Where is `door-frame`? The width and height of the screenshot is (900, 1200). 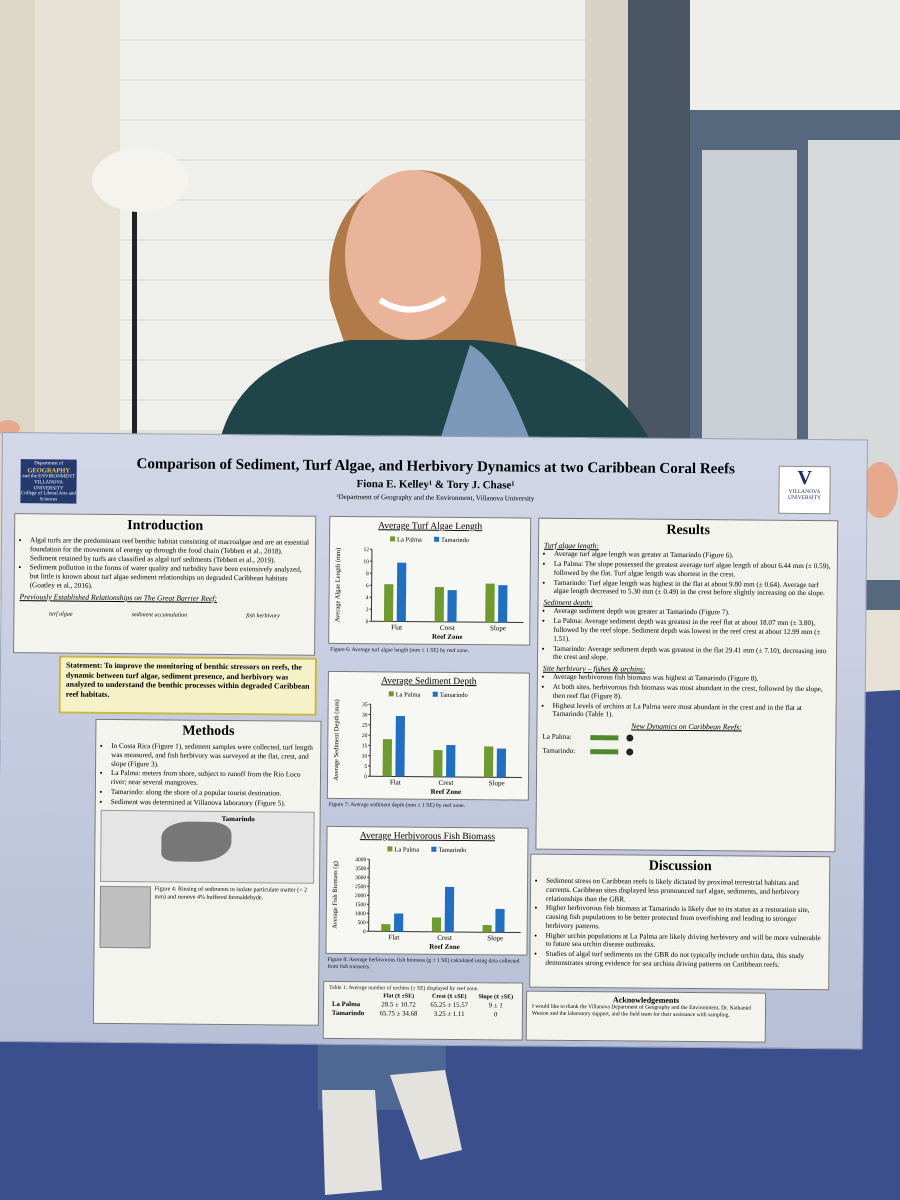
door-frame is located at coordinates (659, 220).